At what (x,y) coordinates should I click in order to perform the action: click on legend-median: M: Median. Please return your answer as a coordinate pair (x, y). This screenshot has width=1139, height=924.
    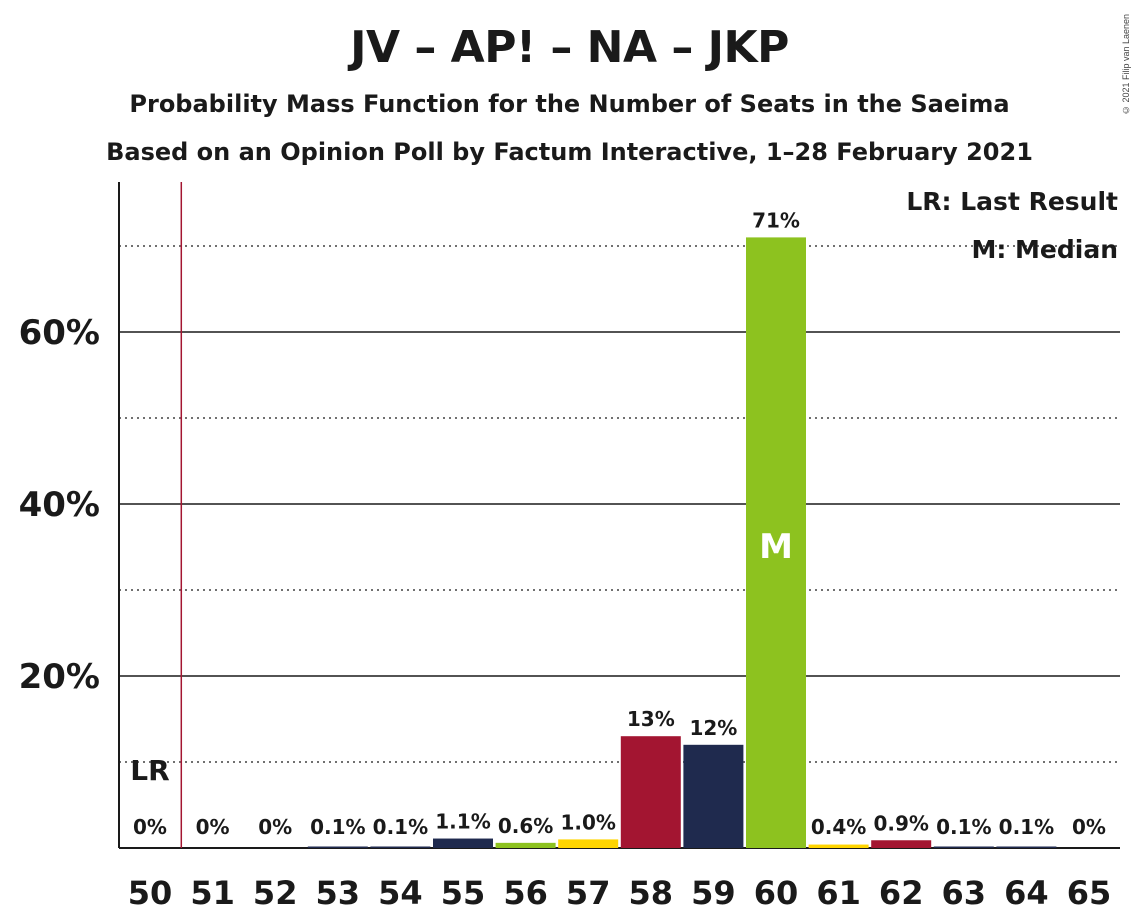
    Looking at the image, I should click on (1044, 249).